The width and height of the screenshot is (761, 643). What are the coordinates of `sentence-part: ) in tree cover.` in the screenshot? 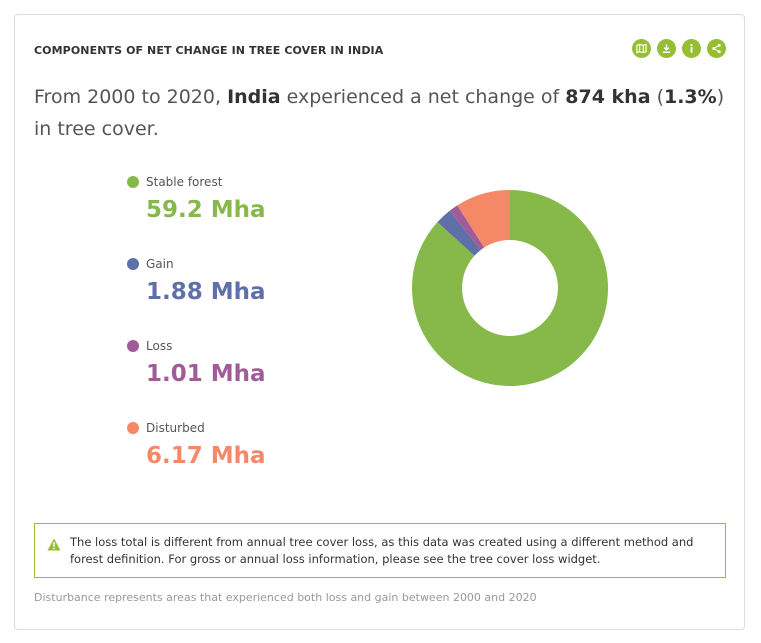 It's located at (379, 113).